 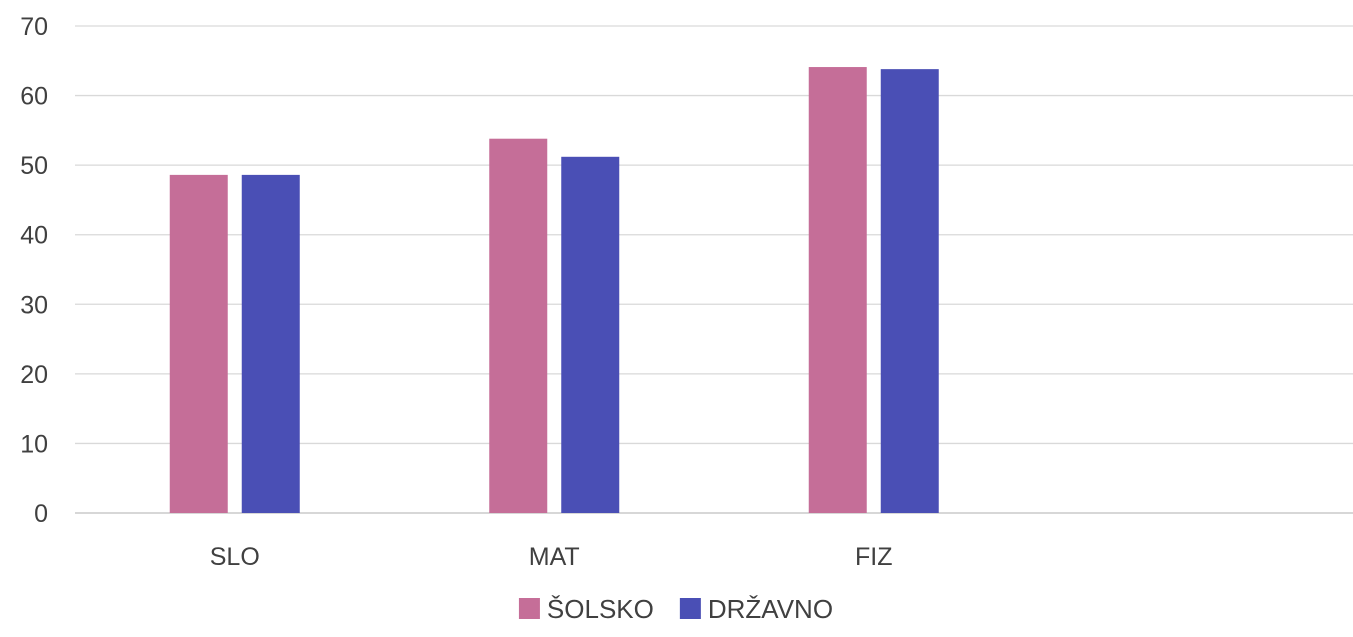 I want to click on legend-label: ŠOLSKO, so click(x=600, y=609).